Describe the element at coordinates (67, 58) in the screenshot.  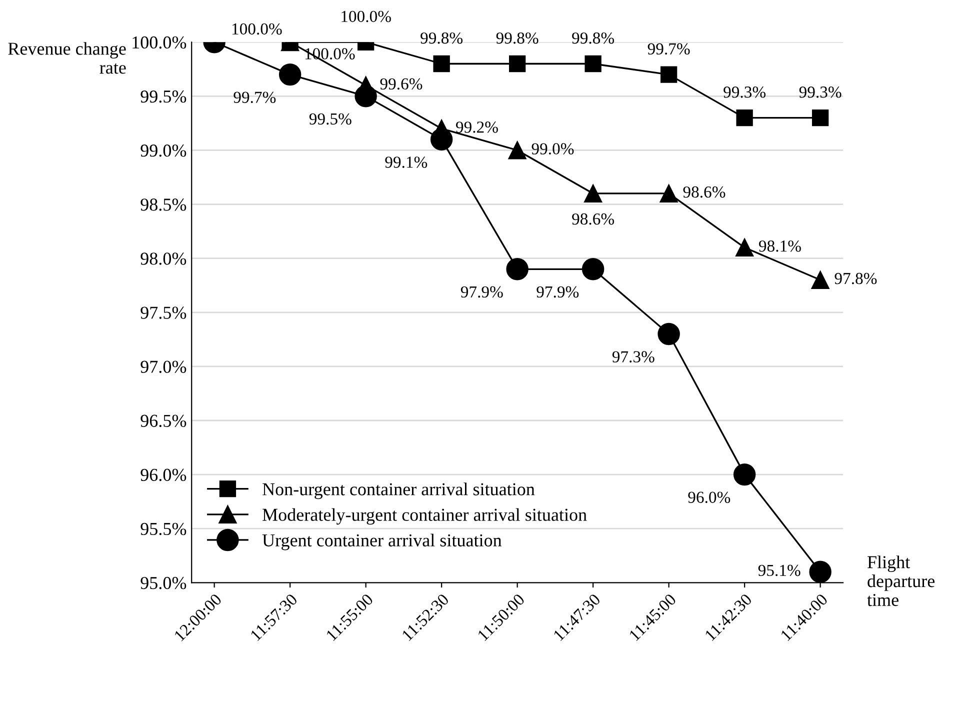
I see `y-axis-title: Revenue change rate` at that location.